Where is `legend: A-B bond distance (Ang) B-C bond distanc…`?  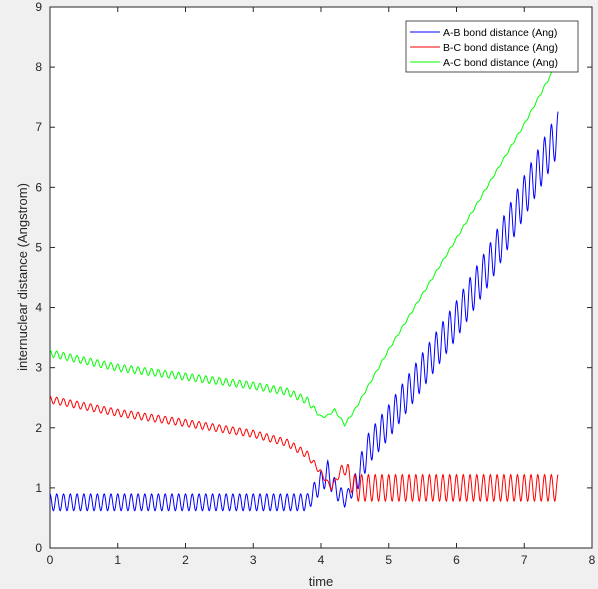
legend: A-B bond distance (Ang) B-C bond distanc… is located at coordinates (492, 46).